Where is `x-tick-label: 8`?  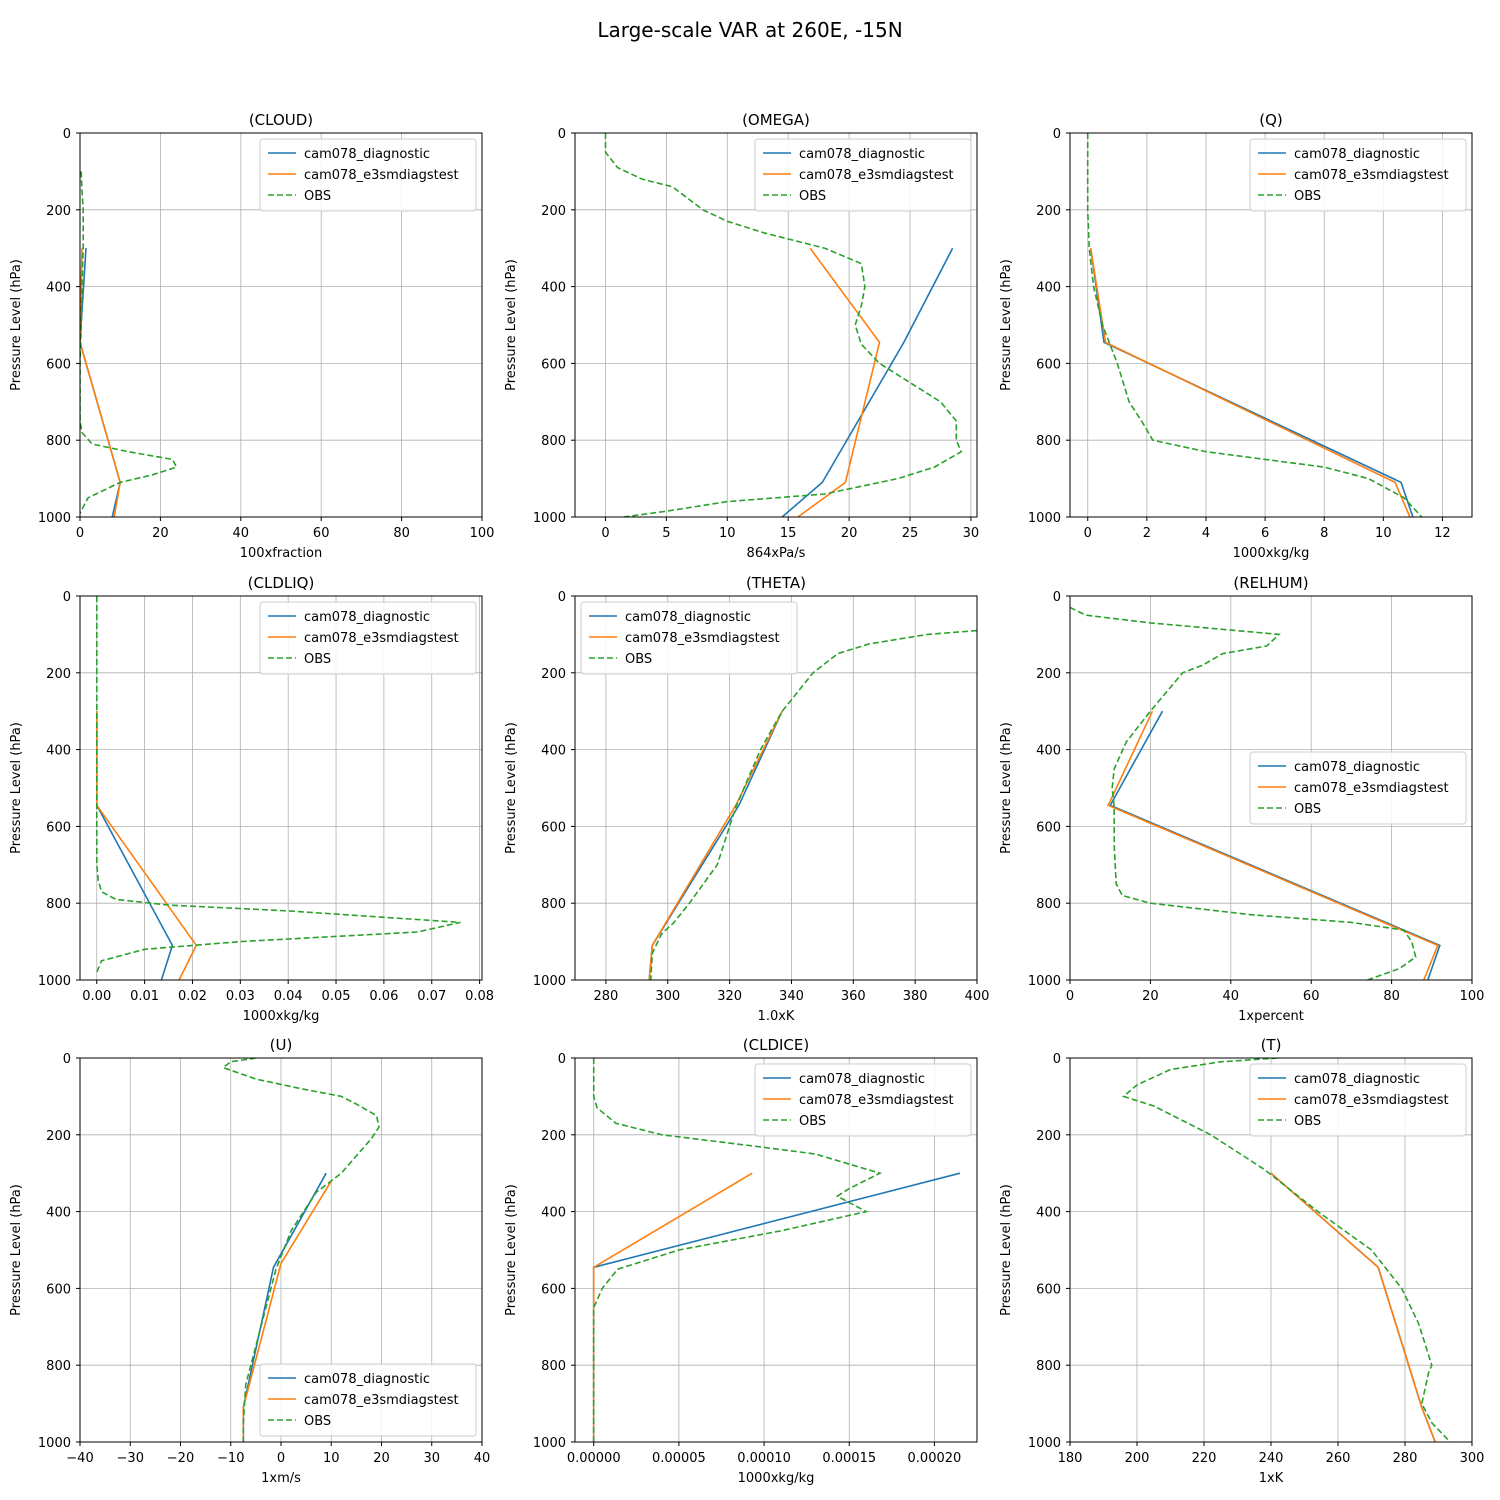
x-tick-label: 8 is located at coordinates (1324, 533).